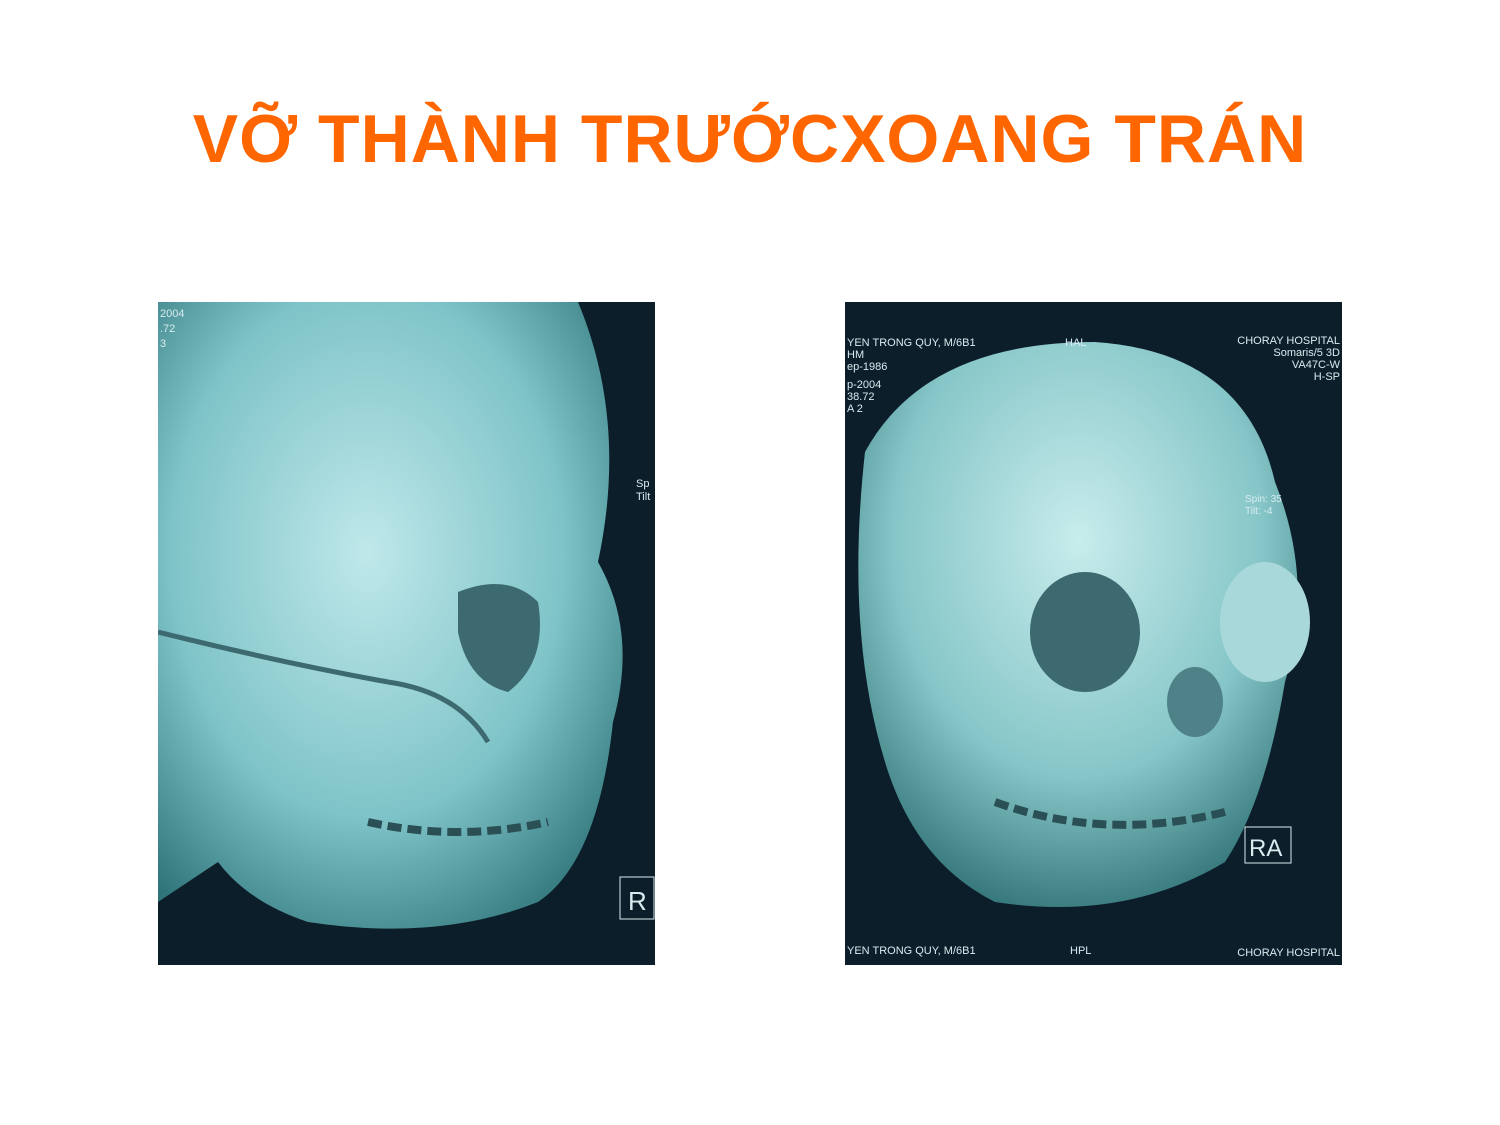 This screenshot has height=1125, width=1500. I want to click on overlay-text: RA, so click(1265, 848).